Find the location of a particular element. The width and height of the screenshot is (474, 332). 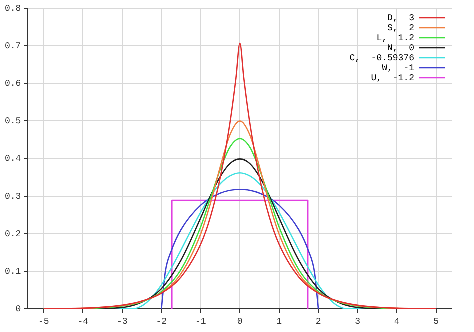

legend-label: S, 2 is located at coordinates (400, 28).